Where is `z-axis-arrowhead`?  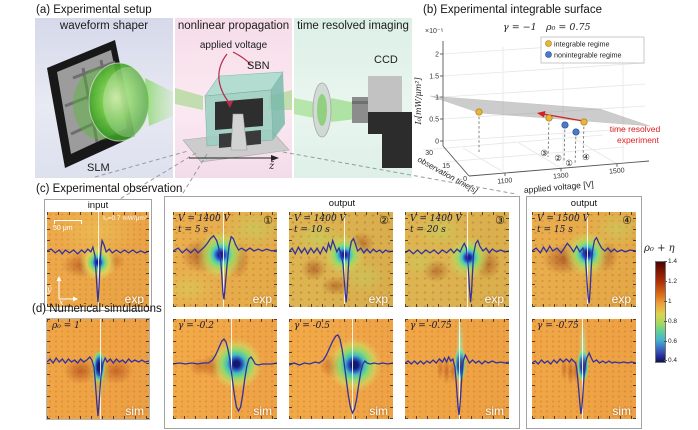 z-axis-arrowhead is located at coordinates (275, 158).